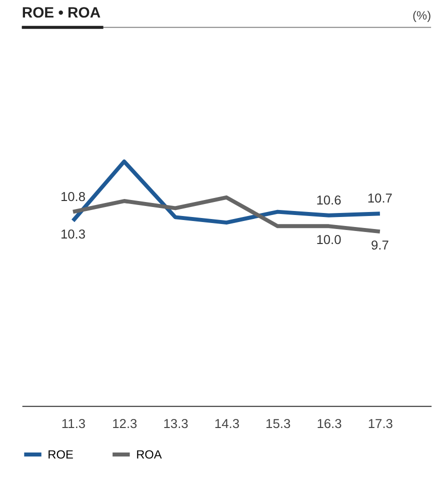 Image resolution: width=442 pixels, height=486 pixels. I want to click on data-label: 9.7, so click(379, 244).